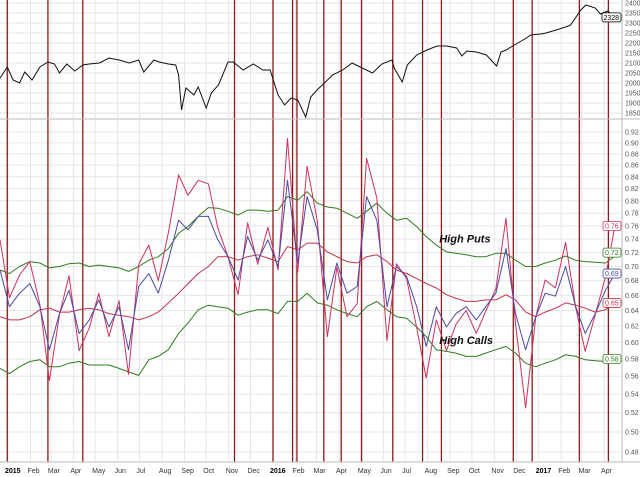 The width and height of the screenshot is (640, 477). I want to click on y-tick-label: 0.72, so click(632, 253).